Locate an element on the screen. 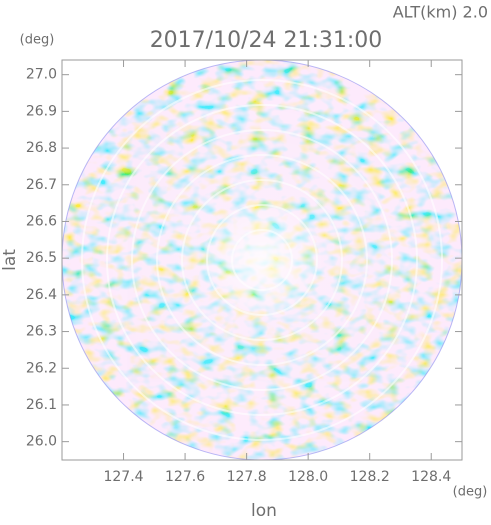  y-tick-label: 26.9 is located at coordinates (41, 111).